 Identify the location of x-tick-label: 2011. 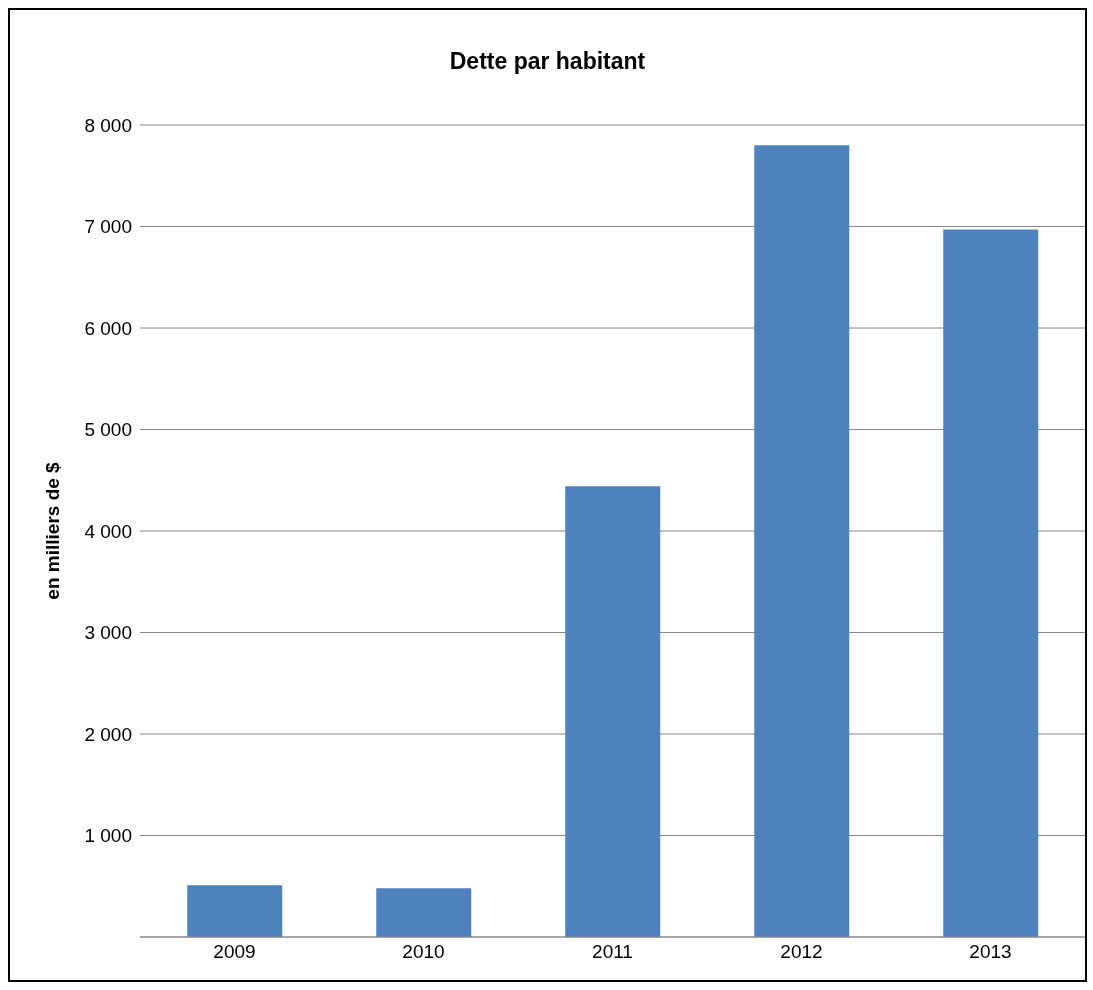
(612, 952).